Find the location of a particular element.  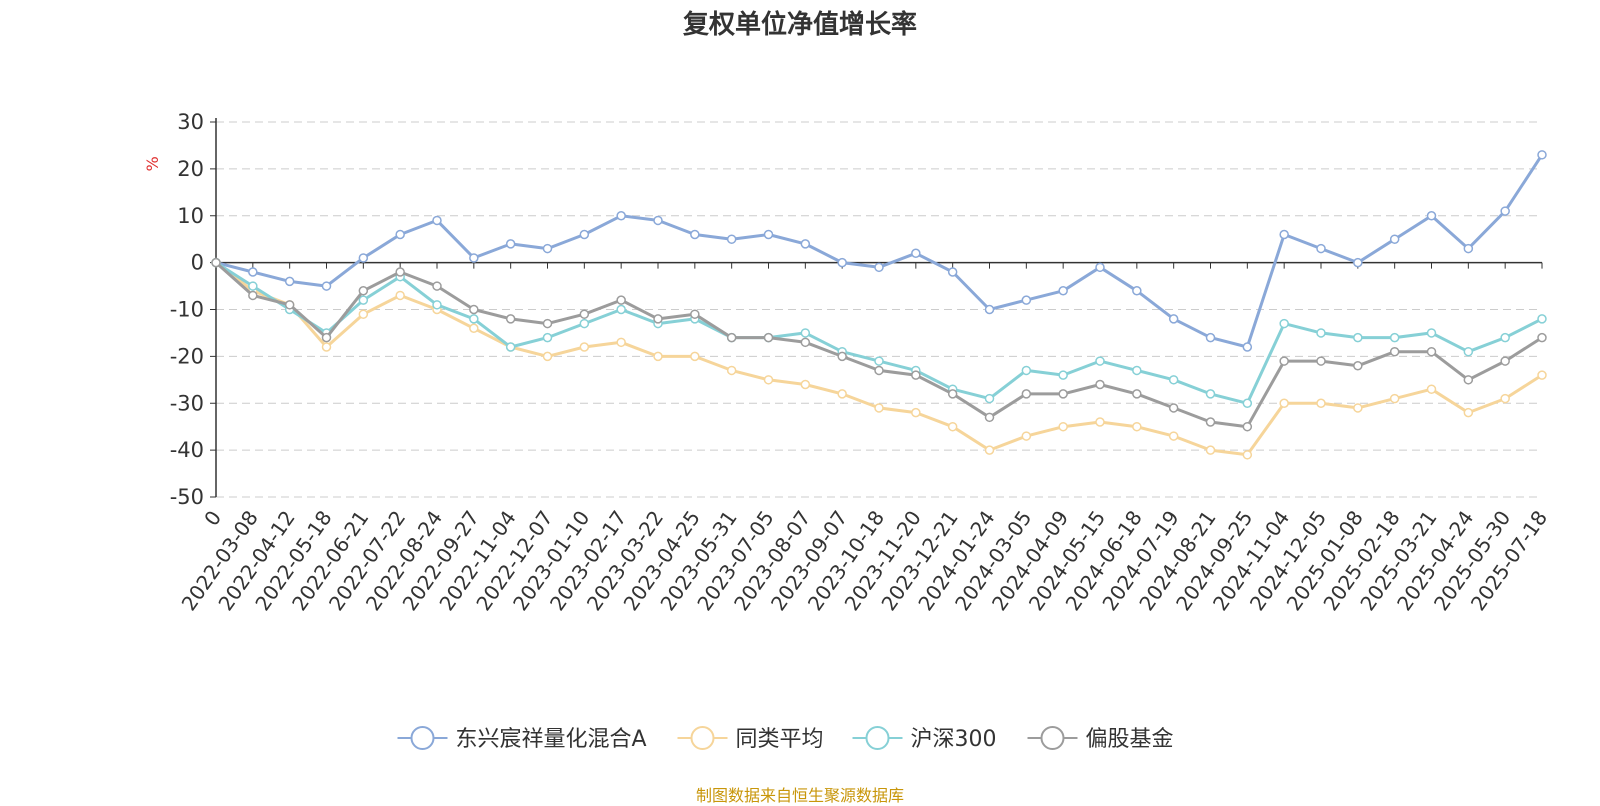

legend-item: 偏股基金 is located at coordinates (1100, 739).